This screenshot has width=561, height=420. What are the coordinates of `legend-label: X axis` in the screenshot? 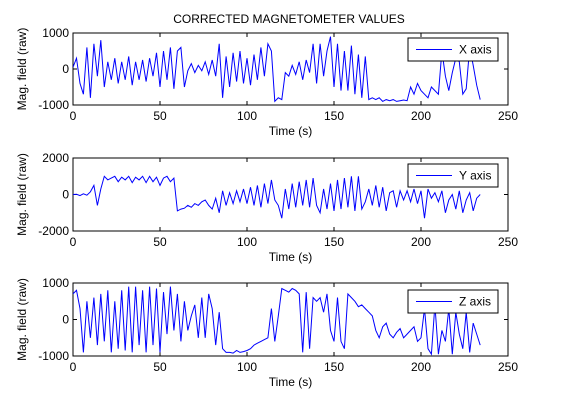 It's located at (475, 50).